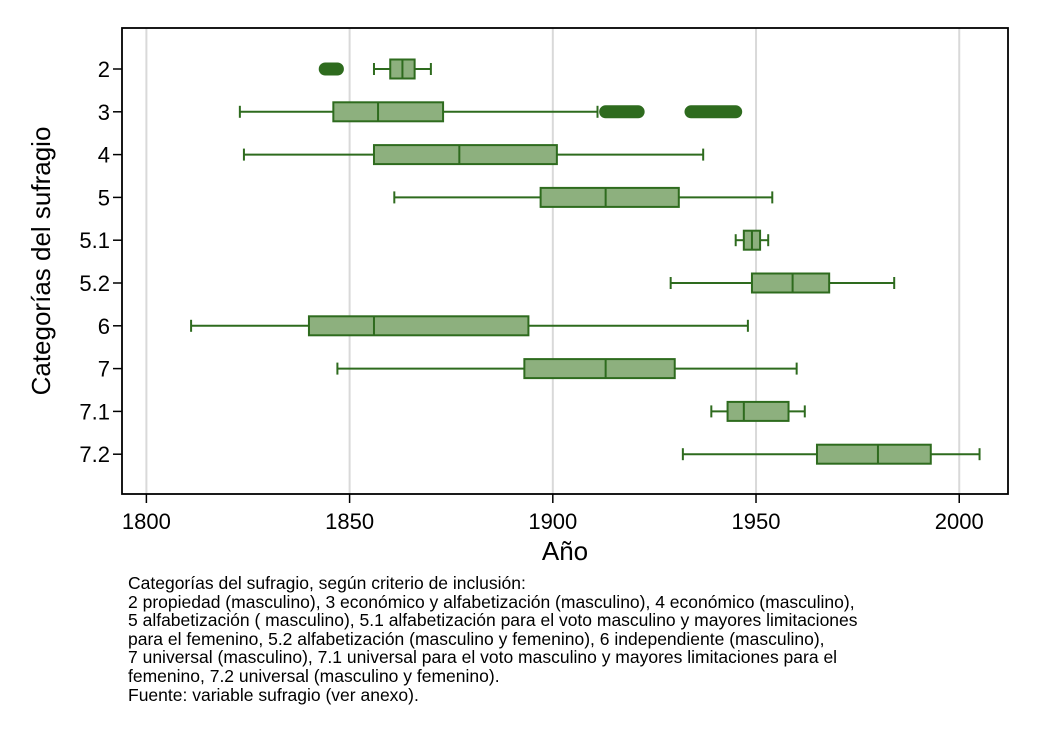  I want to click on y-tick-label: 3, so click(104, 112).